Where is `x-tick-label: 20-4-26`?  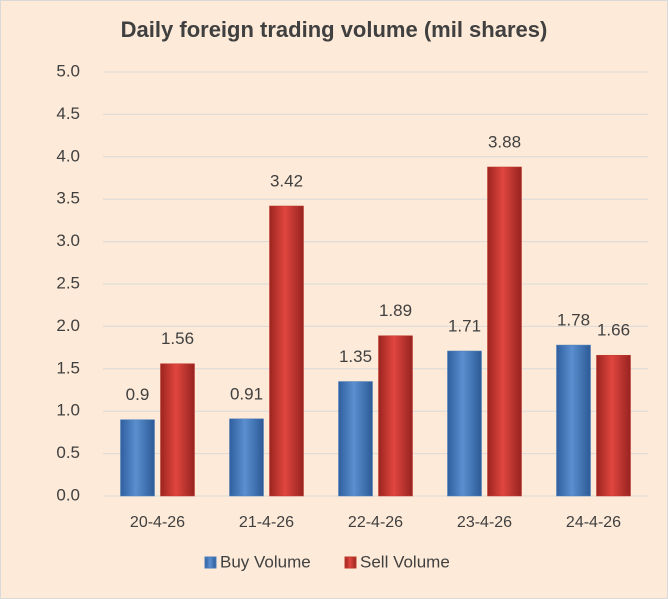 x-tick-label: 20-4-26 is located at coordinates (157, 522).